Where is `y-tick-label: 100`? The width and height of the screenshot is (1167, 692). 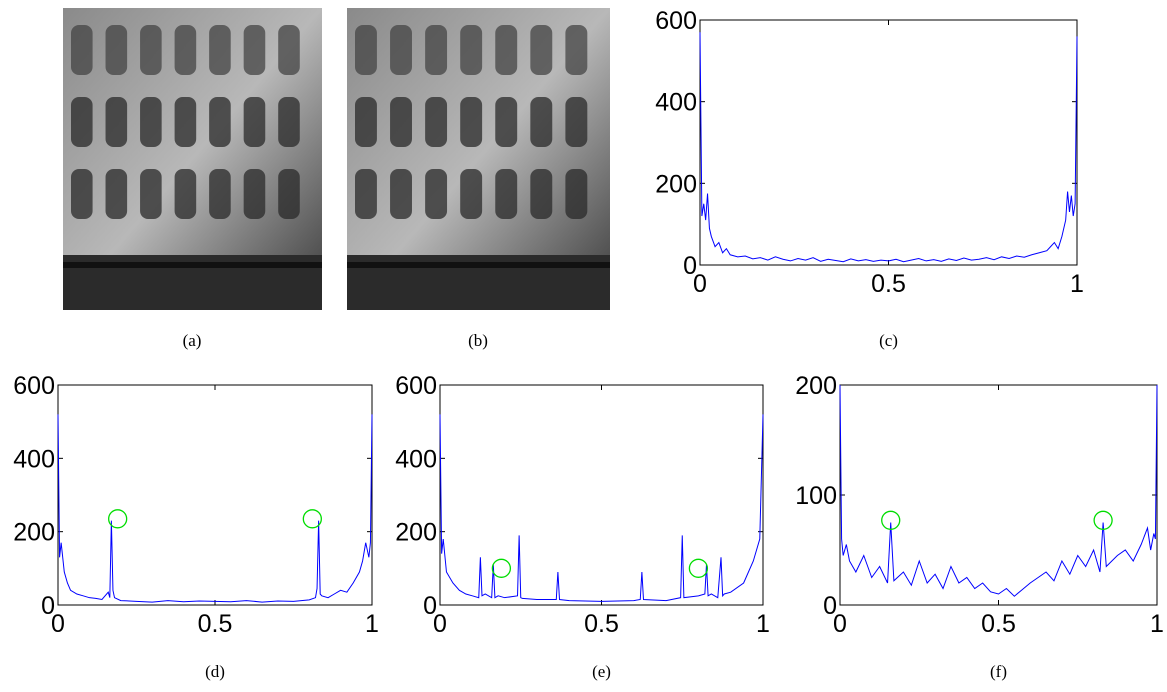 y-tick-label: 100 is located at coordinates (816, 496).